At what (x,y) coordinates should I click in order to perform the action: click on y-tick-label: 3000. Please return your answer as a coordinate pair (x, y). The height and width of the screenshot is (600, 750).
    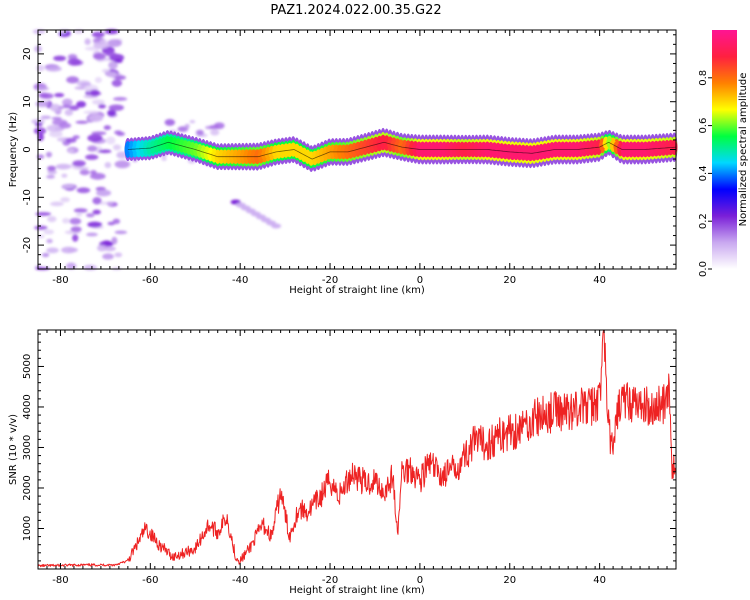
    Looking at the image, I should click on (27, 447).